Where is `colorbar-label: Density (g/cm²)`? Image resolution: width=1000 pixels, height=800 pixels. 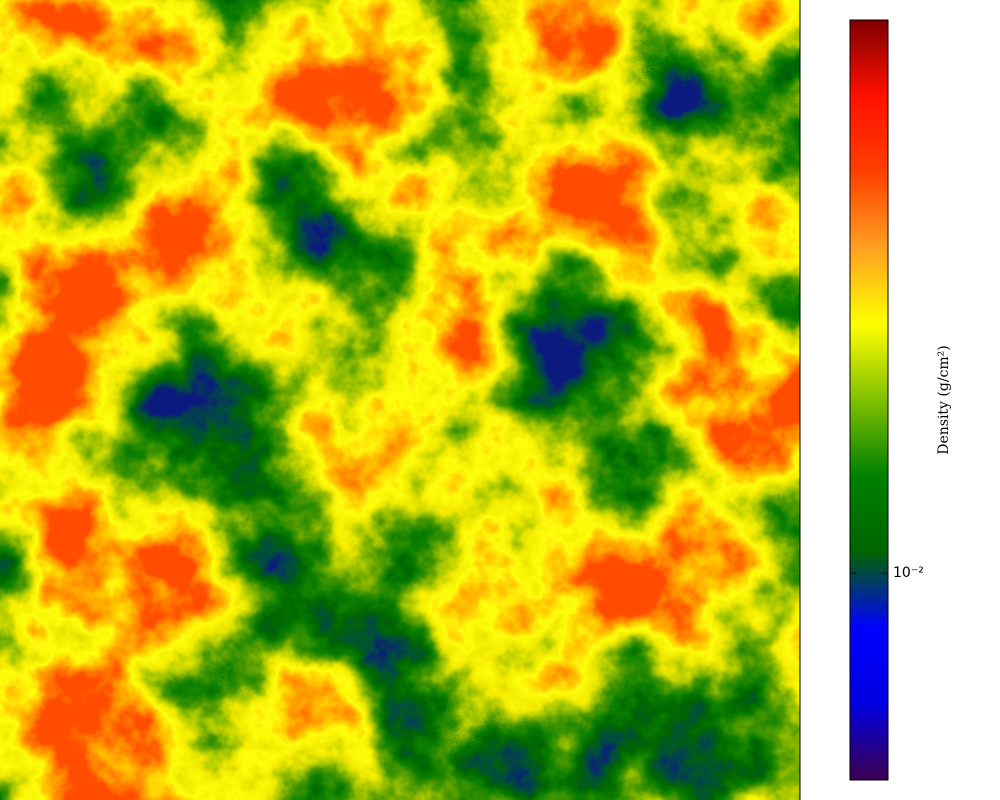 colorbar-label: Density (g/cm²) is located at coordinates (944, 400).